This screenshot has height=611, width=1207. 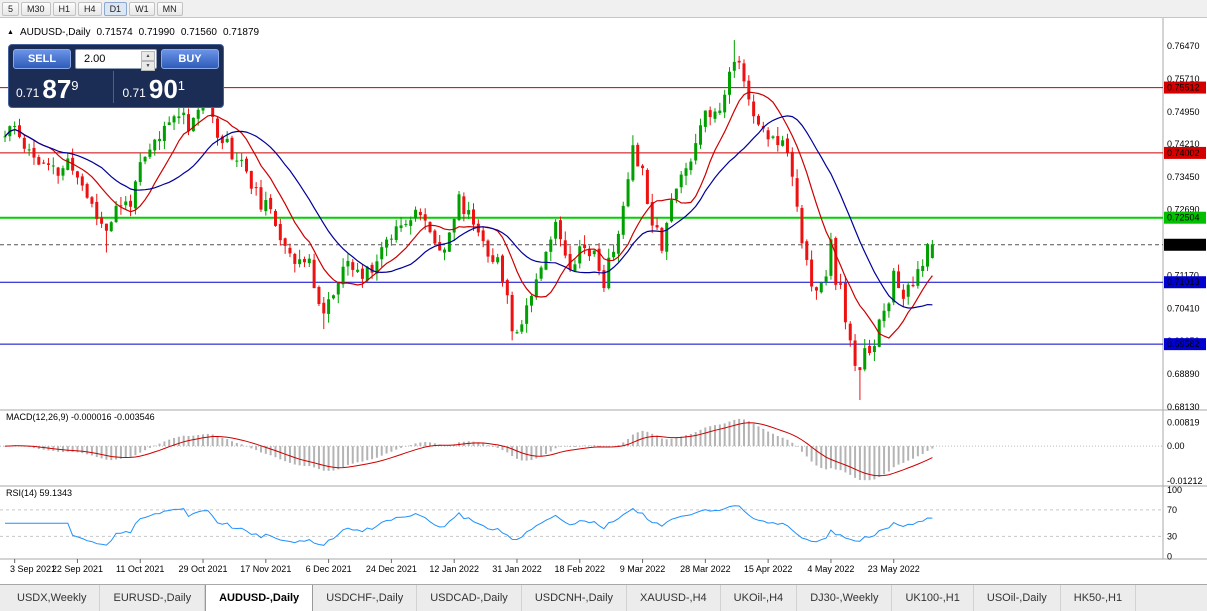 I want to click on price-badge-label: 0.74002, so click(x=1183, y=153).